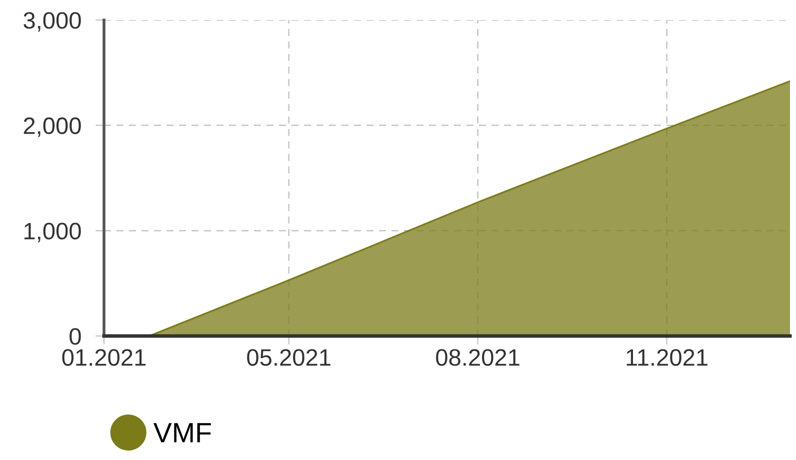 Image resolution: width=796 pixels, height=460 pixels. I want to click on x-tick-label: 08.2021, so click(478, 357).